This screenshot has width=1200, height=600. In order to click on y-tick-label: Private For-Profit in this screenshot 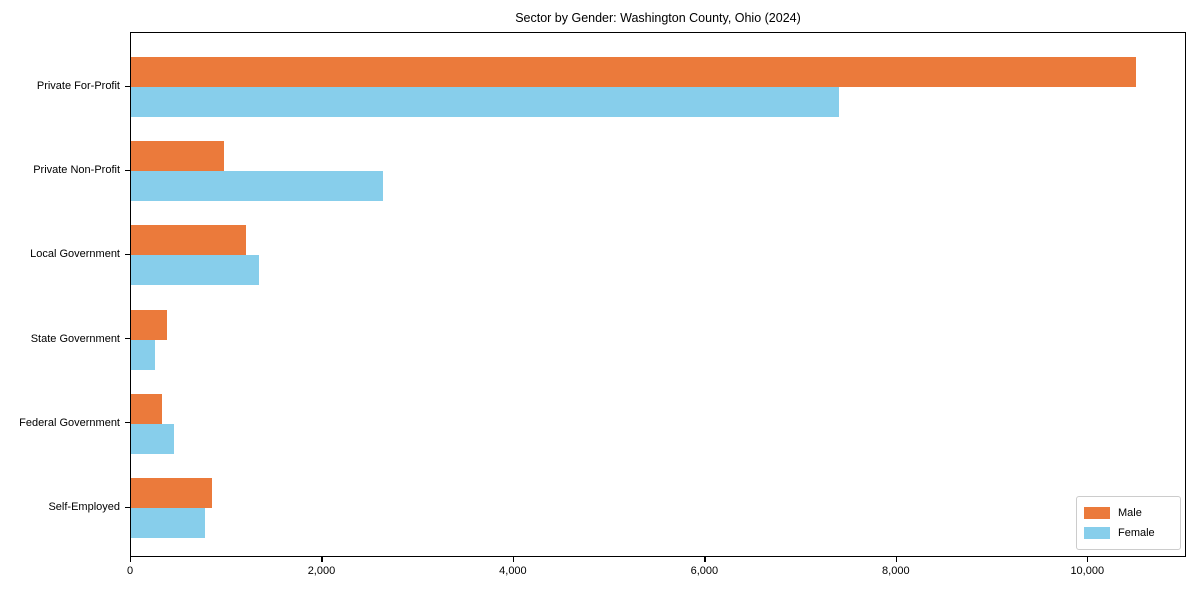, I will do `click(78, 86)`.